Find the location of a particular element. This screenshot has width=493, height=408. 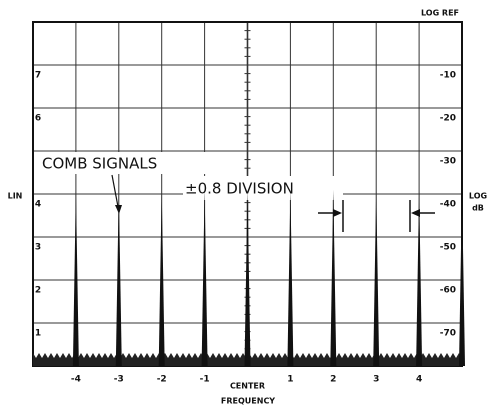

x-tick-label: -2 is located at coordinates (162, 380).